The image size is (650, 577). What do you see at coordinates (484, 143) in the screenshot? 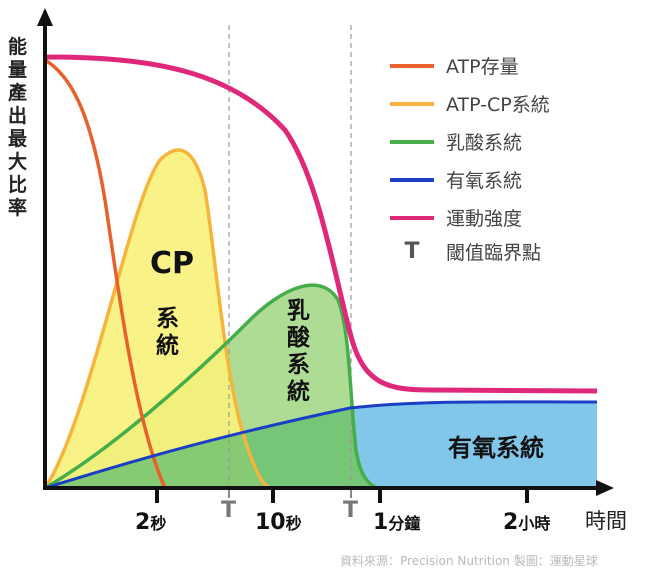
I see `legend-label: 乳酸系統` at bounding box center [484, 143].